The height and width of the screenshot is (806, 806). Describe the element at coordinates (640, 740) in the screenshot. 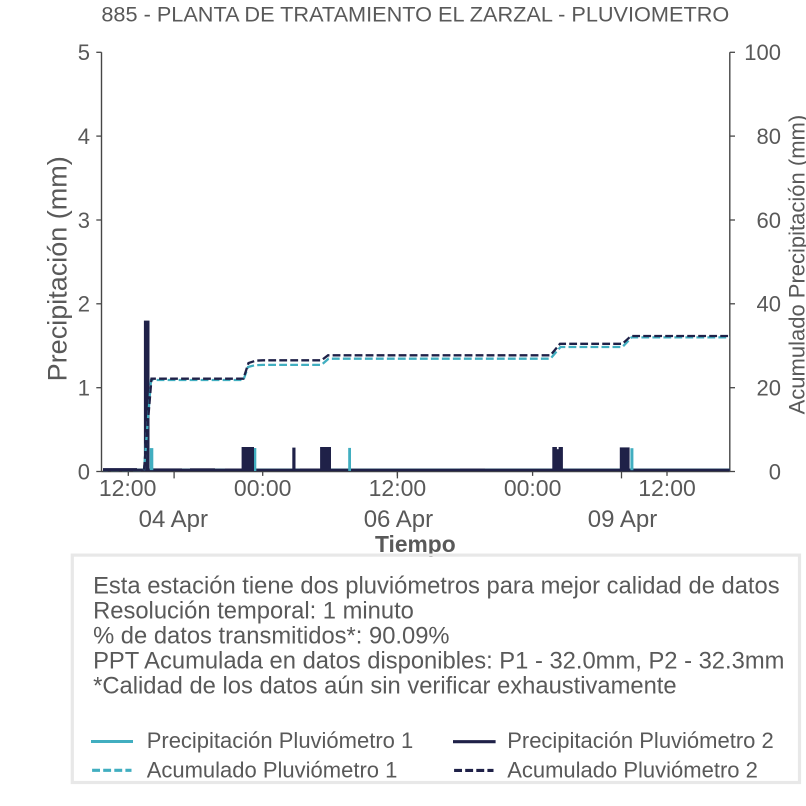

I see `svg-text: Precipitación Pluviómetro 2` at that location.